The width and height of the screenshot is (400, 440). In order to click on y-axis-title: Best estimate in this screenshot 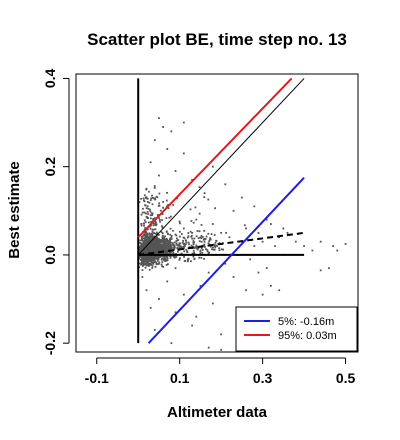, I will do `click(14, 210)`.